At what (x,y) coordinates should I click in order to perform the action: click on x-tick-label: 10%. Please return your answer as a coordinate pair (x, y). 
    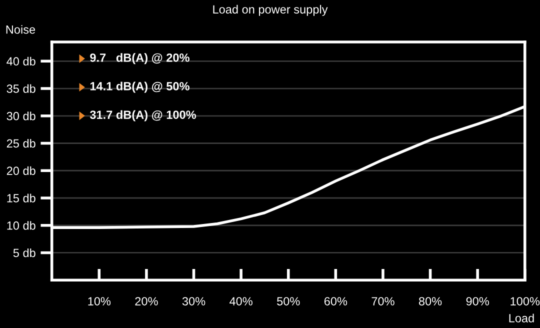
    Looking at the image, I should click on (99, 301).